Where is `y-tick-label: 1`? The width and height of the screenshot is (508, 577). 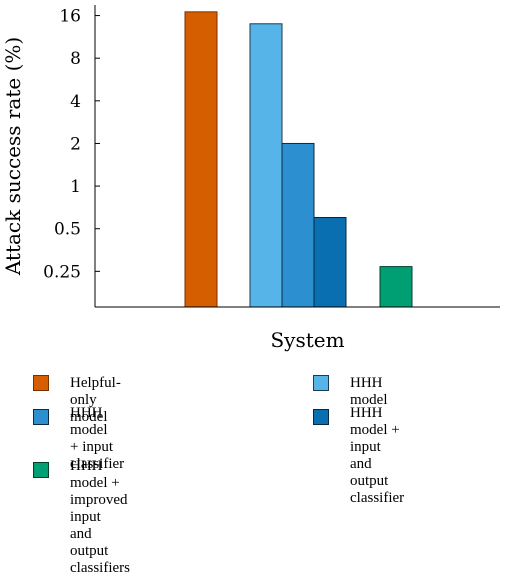
y-tick-label: 1 is located at coordinates (75, 187).